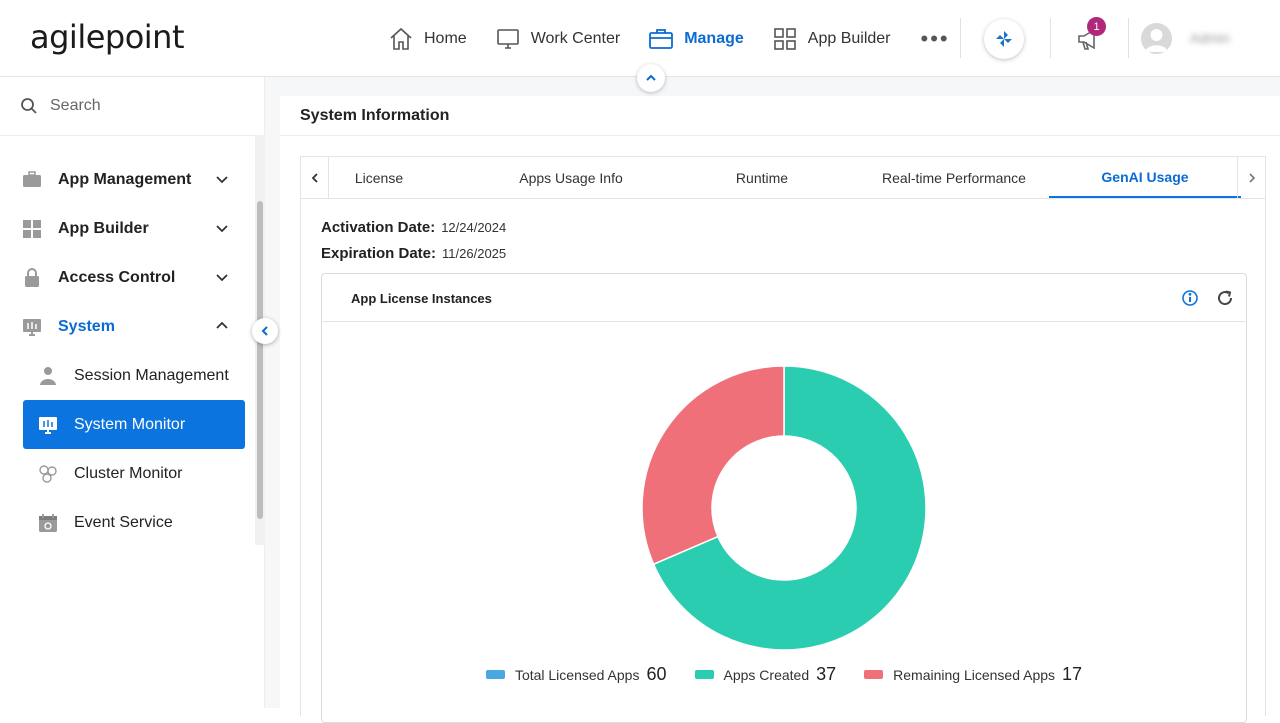 This screenshot has height=723, width=1280. What do you see at coordinates (1156, 38) in the screenshot?
I see `avatar` at bounding box center [1156, 38].